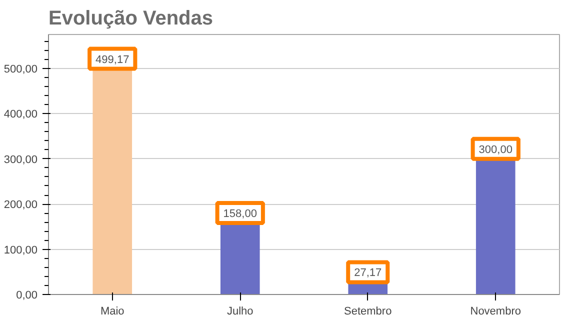 This screenshot has height=320, width=584. What do you see at coordinates (368, 273) in the screenshot?
I see `data-label: 27,17` at bounding box center [368, 273].